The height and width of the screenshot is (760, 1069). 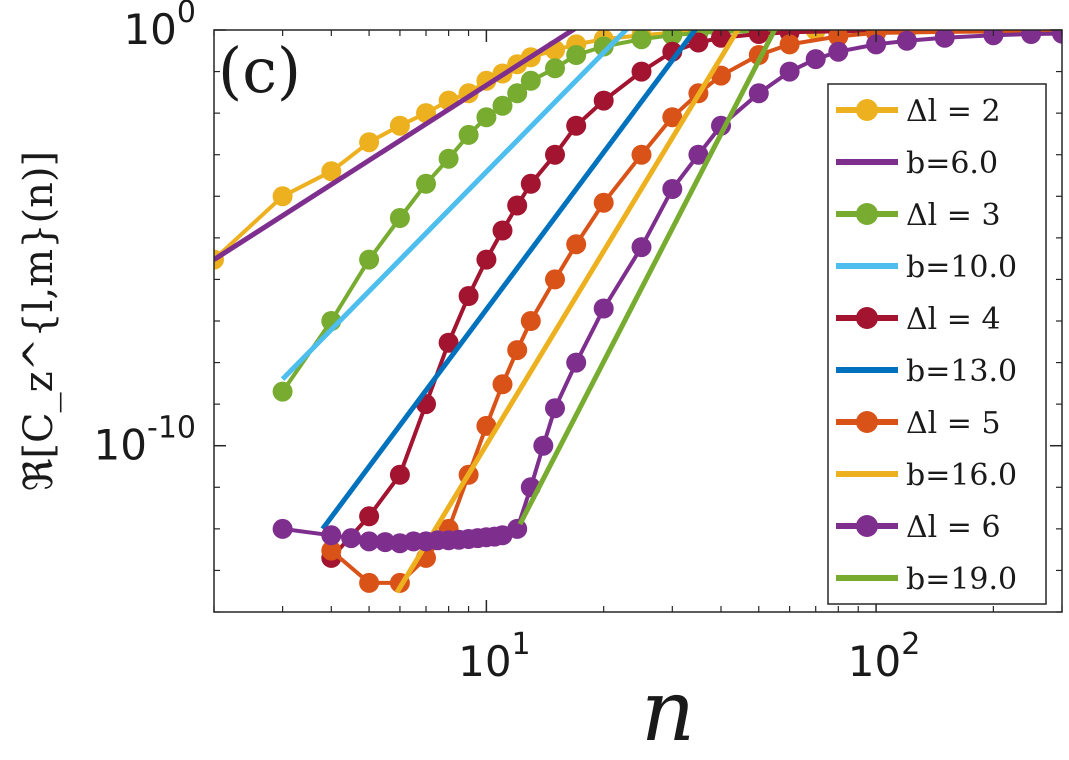 I want to click on legend-entry: b=16.0, so click(x=926, y=475).